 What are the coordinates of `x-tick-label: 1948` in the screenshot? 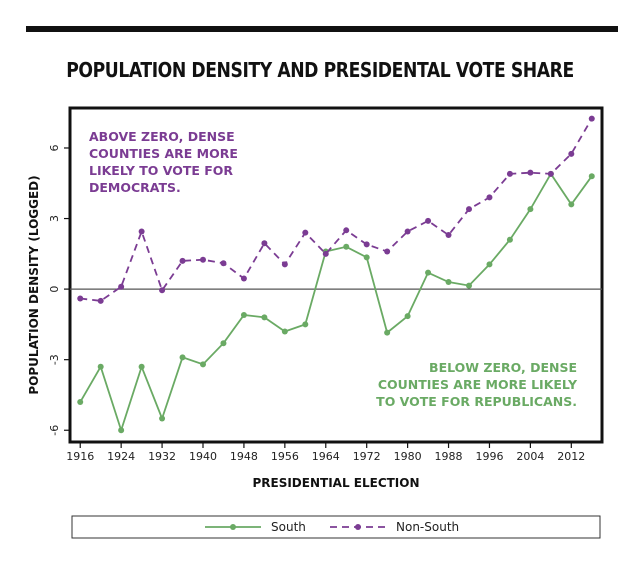 It's located at (244, 456).